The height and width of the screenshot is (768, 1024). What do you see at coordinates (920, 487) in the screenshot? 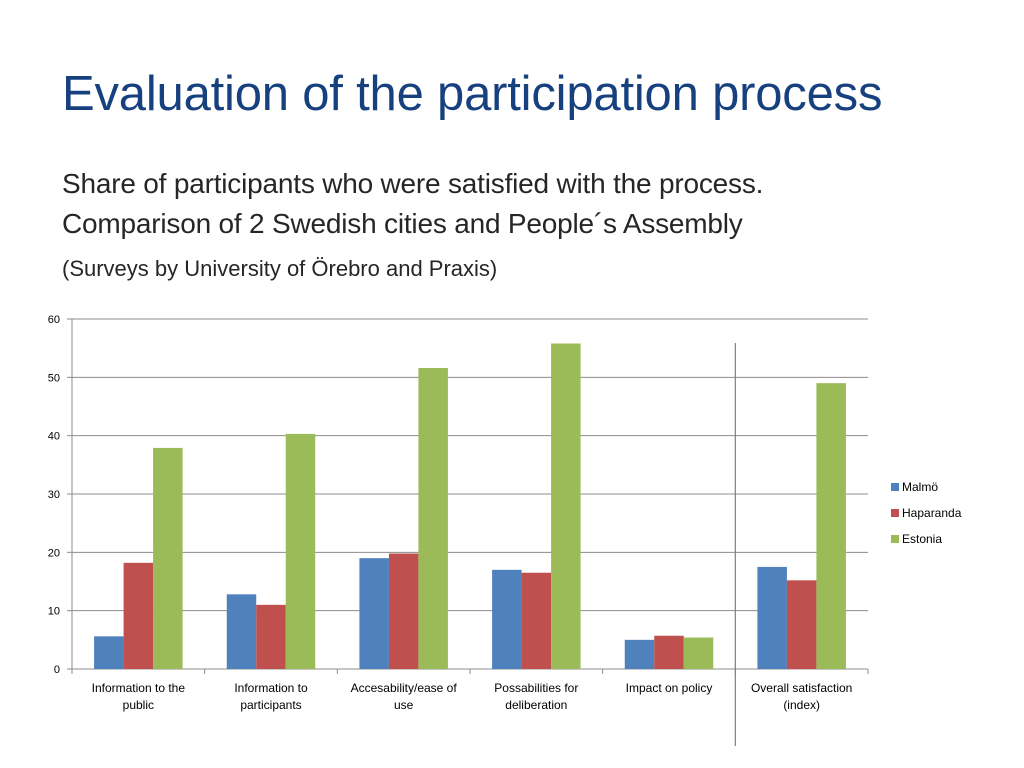
I see `legend-label: Malmö` at bounding box center [920, 487].